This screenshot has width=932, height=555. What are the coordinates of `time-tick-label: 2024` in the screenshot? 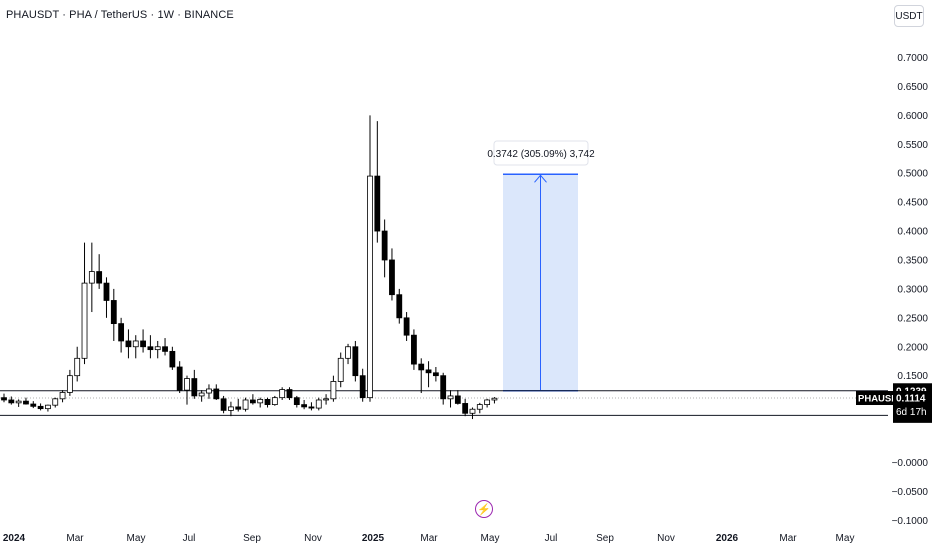 It's located at (14, 538).